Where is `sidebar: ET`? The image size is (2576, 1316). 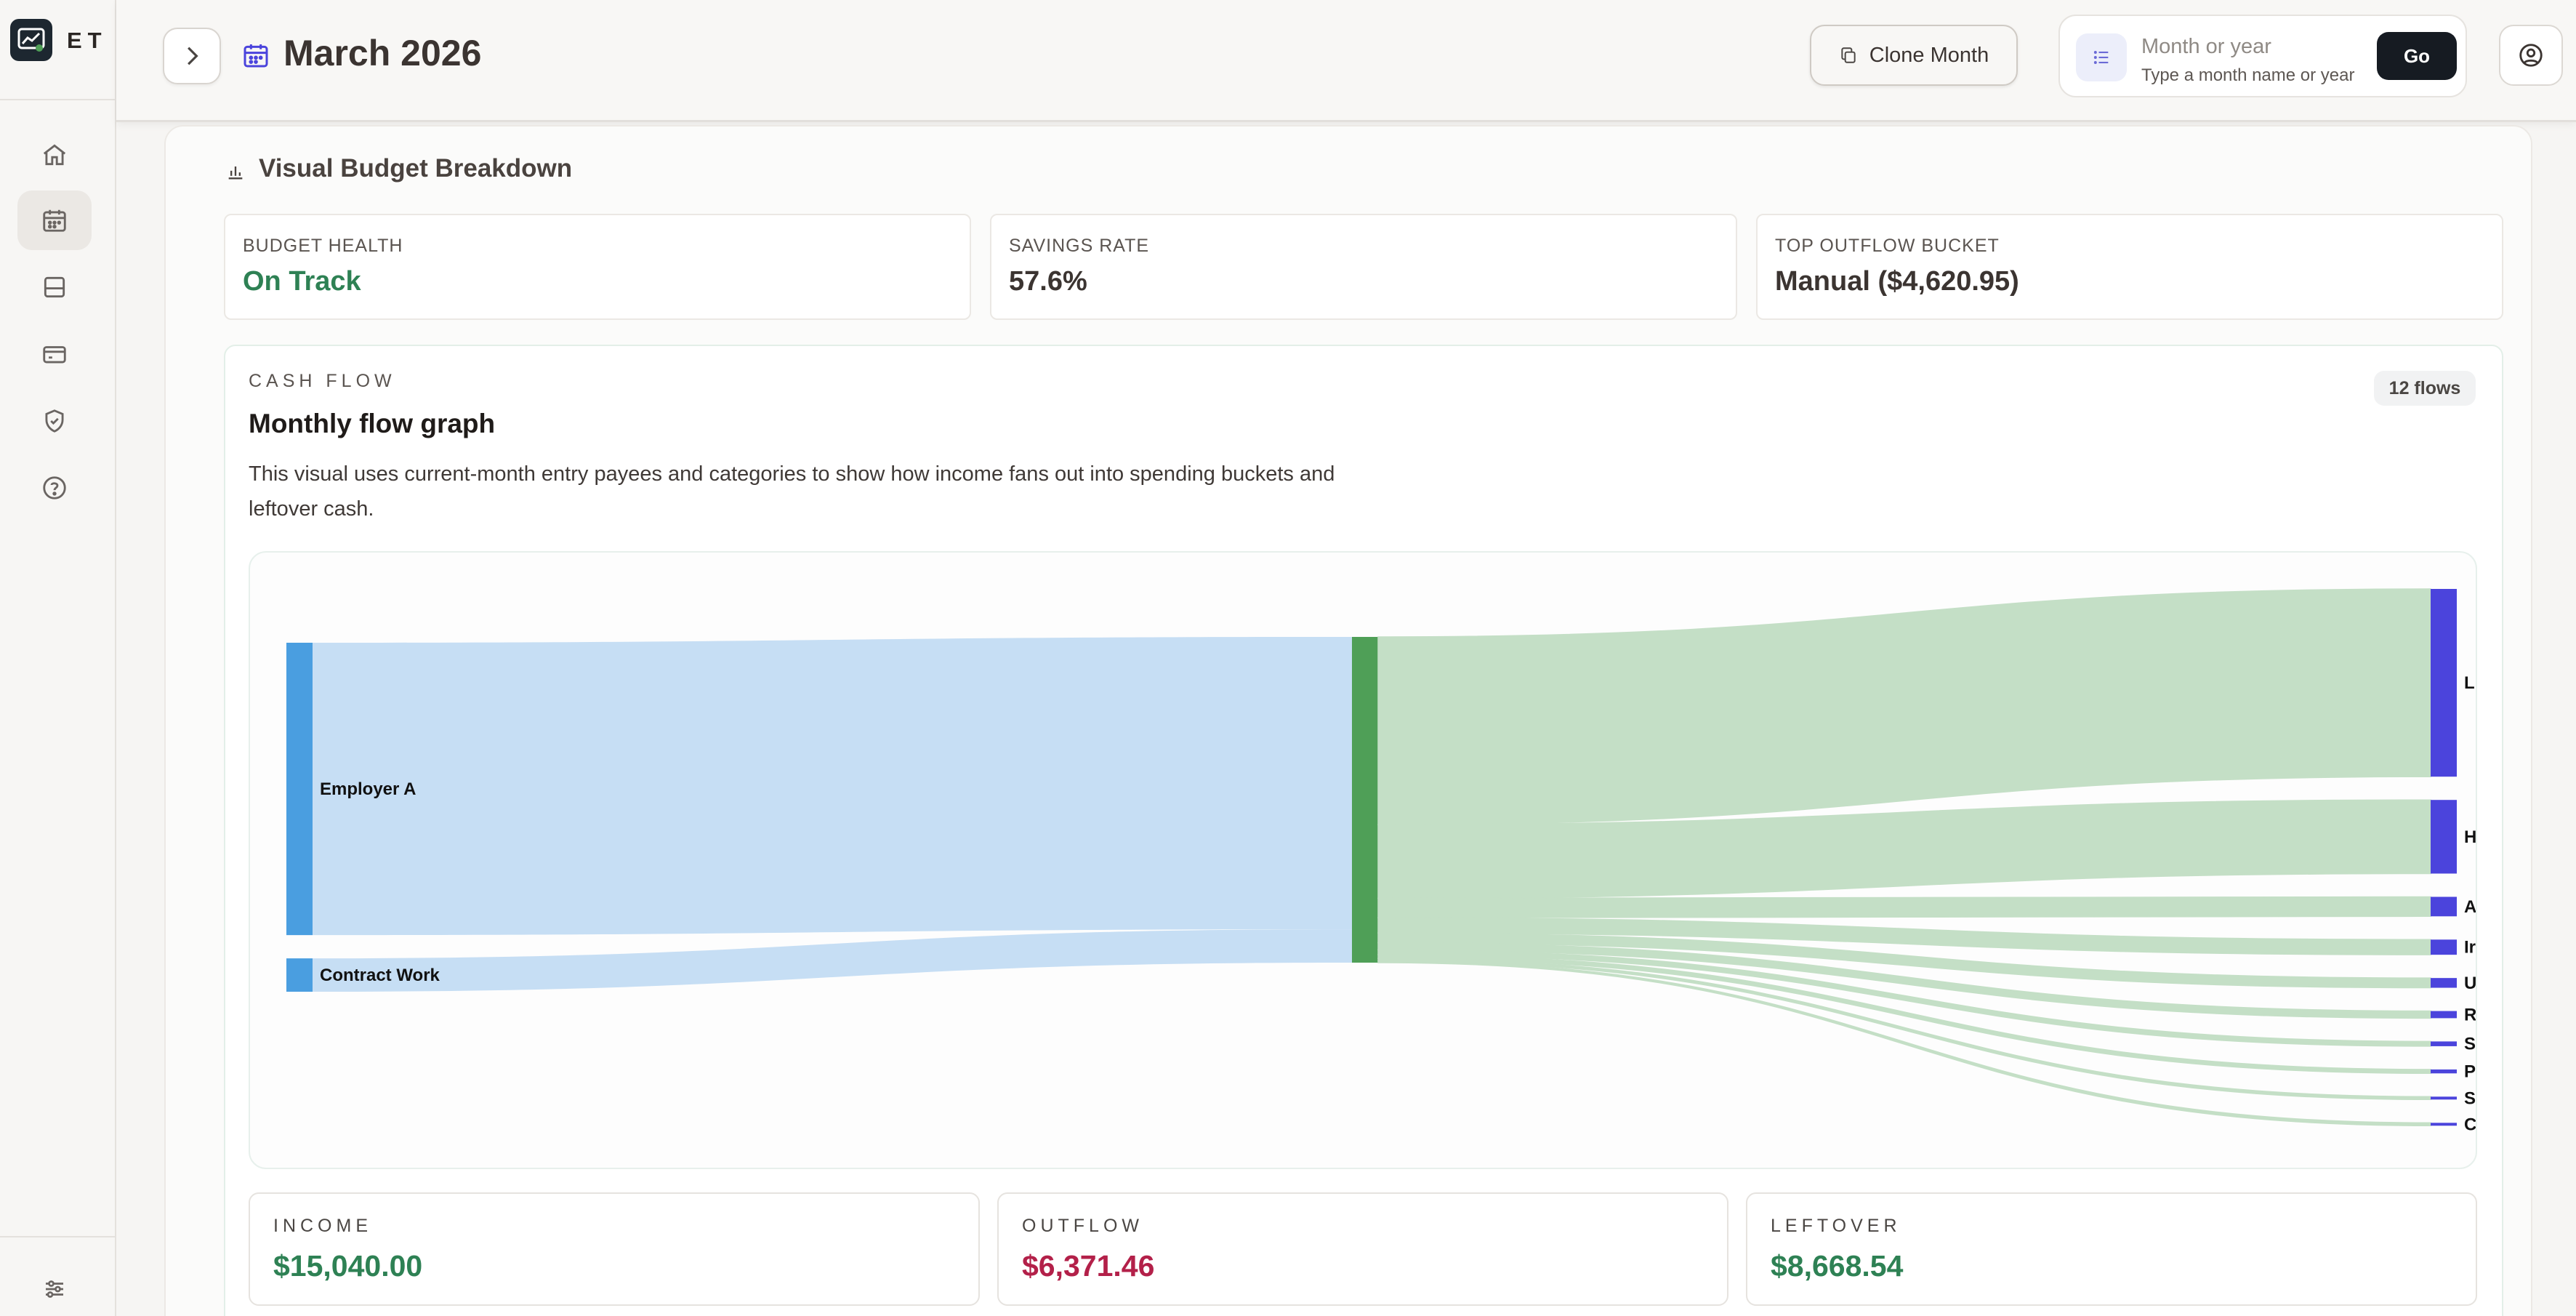
sidebar: ET is located at coordinates (58, 658).